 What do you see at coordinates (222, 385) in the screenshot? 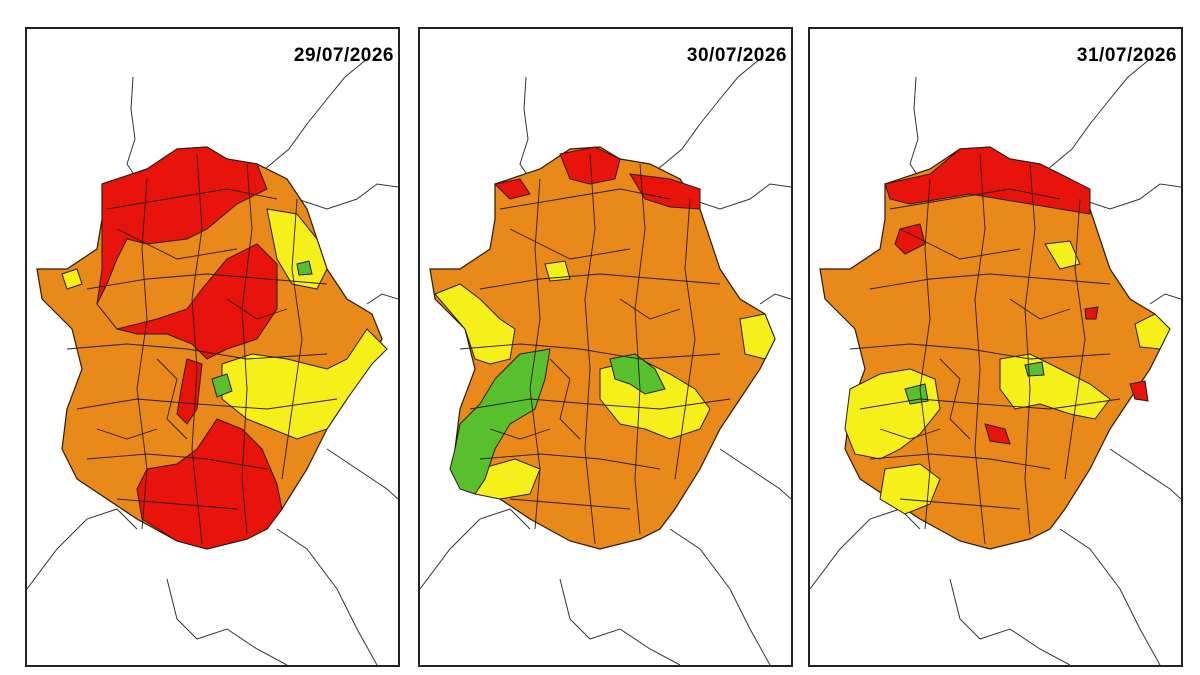
I see `zone-green` at bounding box center [222, 385].